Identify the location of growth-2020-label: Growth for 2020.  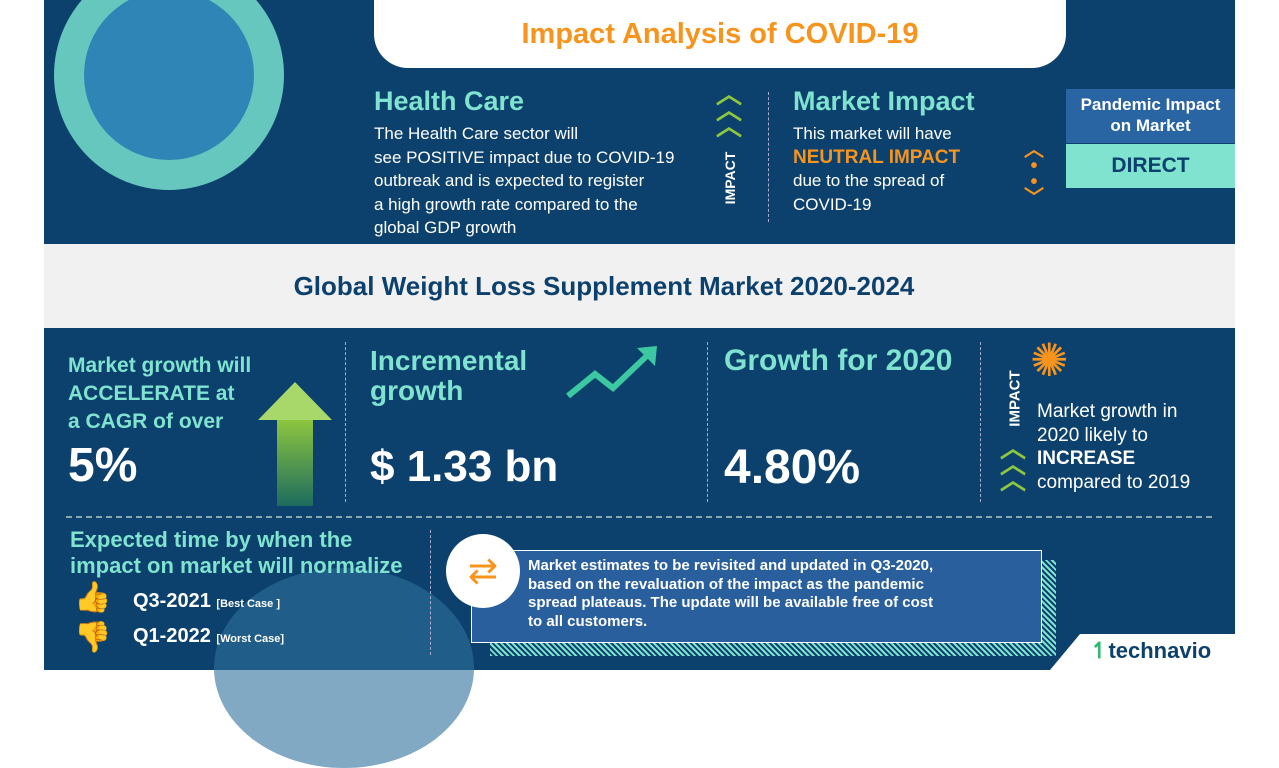
(838, 360).